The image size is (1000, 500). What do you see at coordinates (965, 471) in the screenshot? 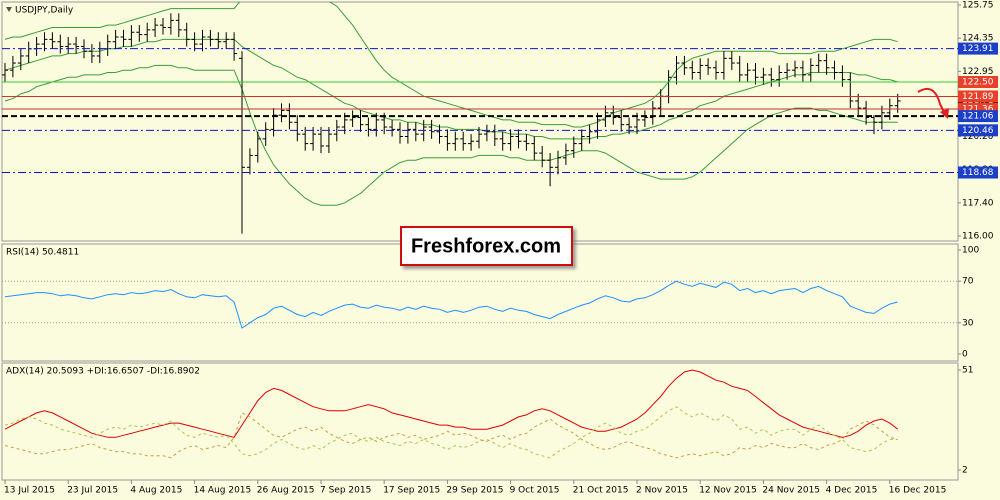
I see `y-tick-label: 2` at bounding box center [965, 471].